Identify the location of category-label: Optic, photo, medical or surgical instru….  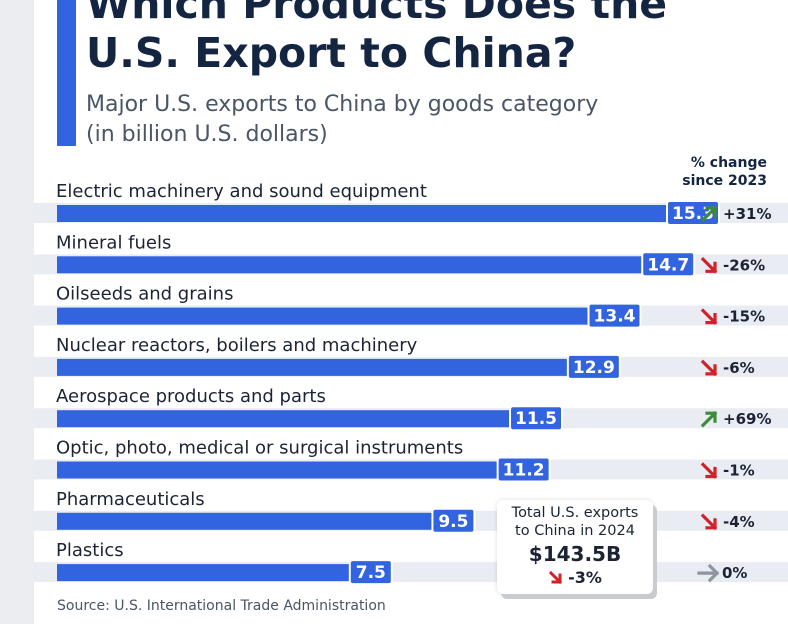
(259, 448).